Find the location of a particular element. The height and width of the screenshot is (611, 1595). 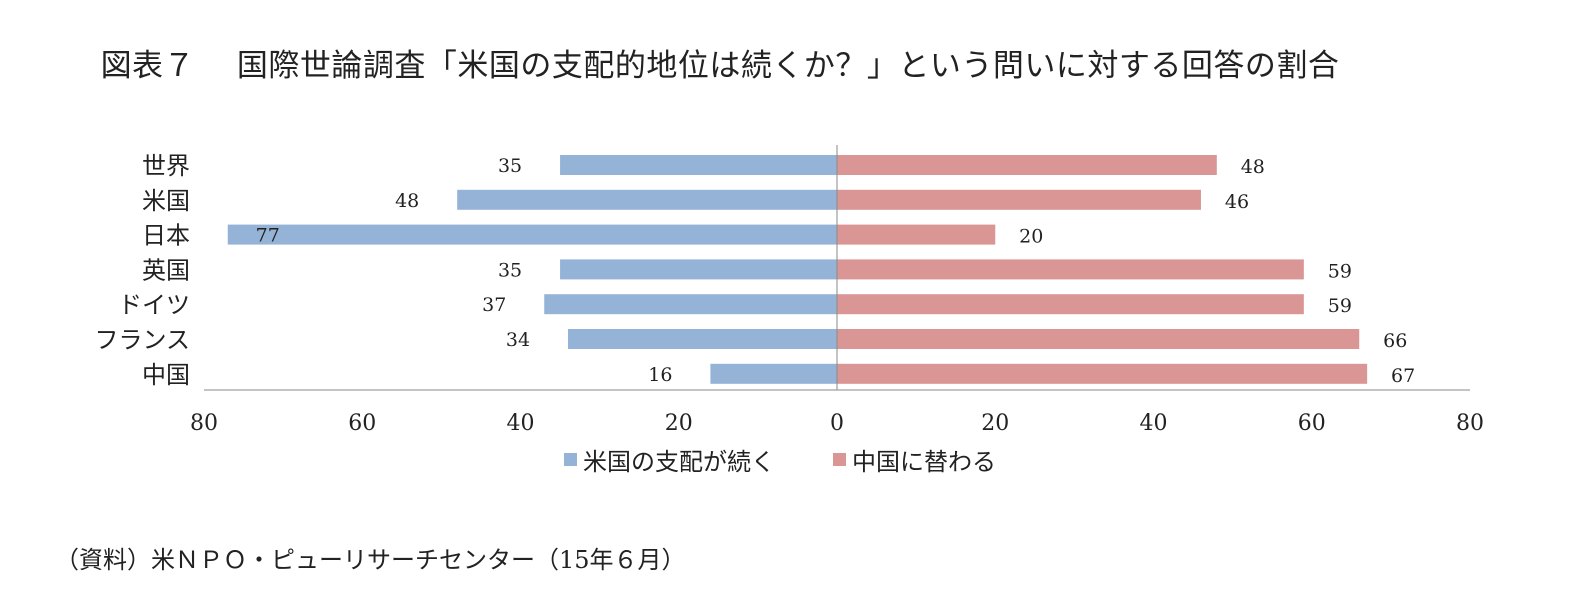

bar-right-value: 46 is located at coordinates (1237, 202).